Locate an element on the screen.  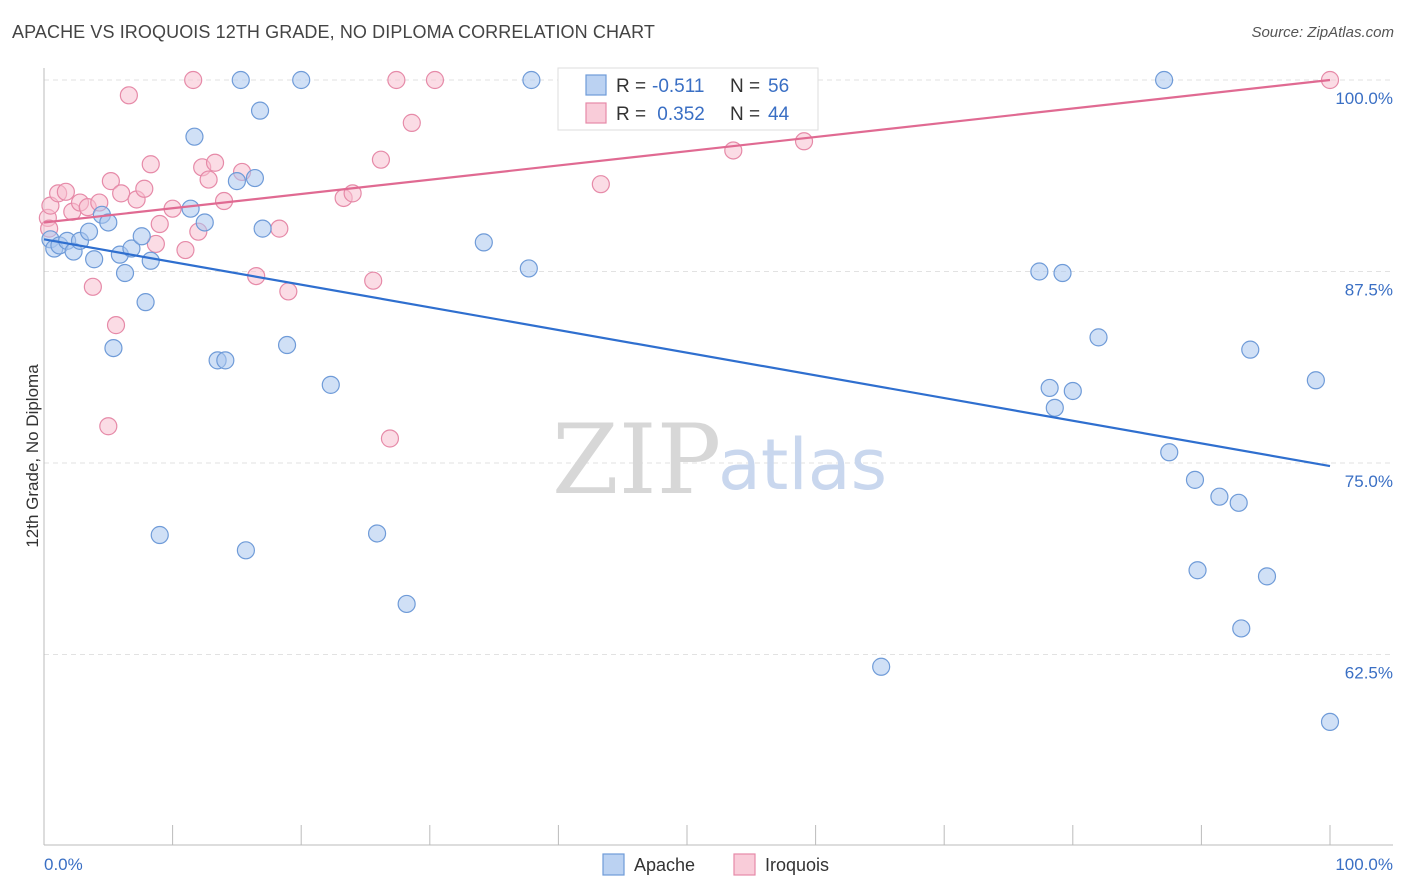
legend-iroquois-n-label: N = is located at coordinates (745, 114).